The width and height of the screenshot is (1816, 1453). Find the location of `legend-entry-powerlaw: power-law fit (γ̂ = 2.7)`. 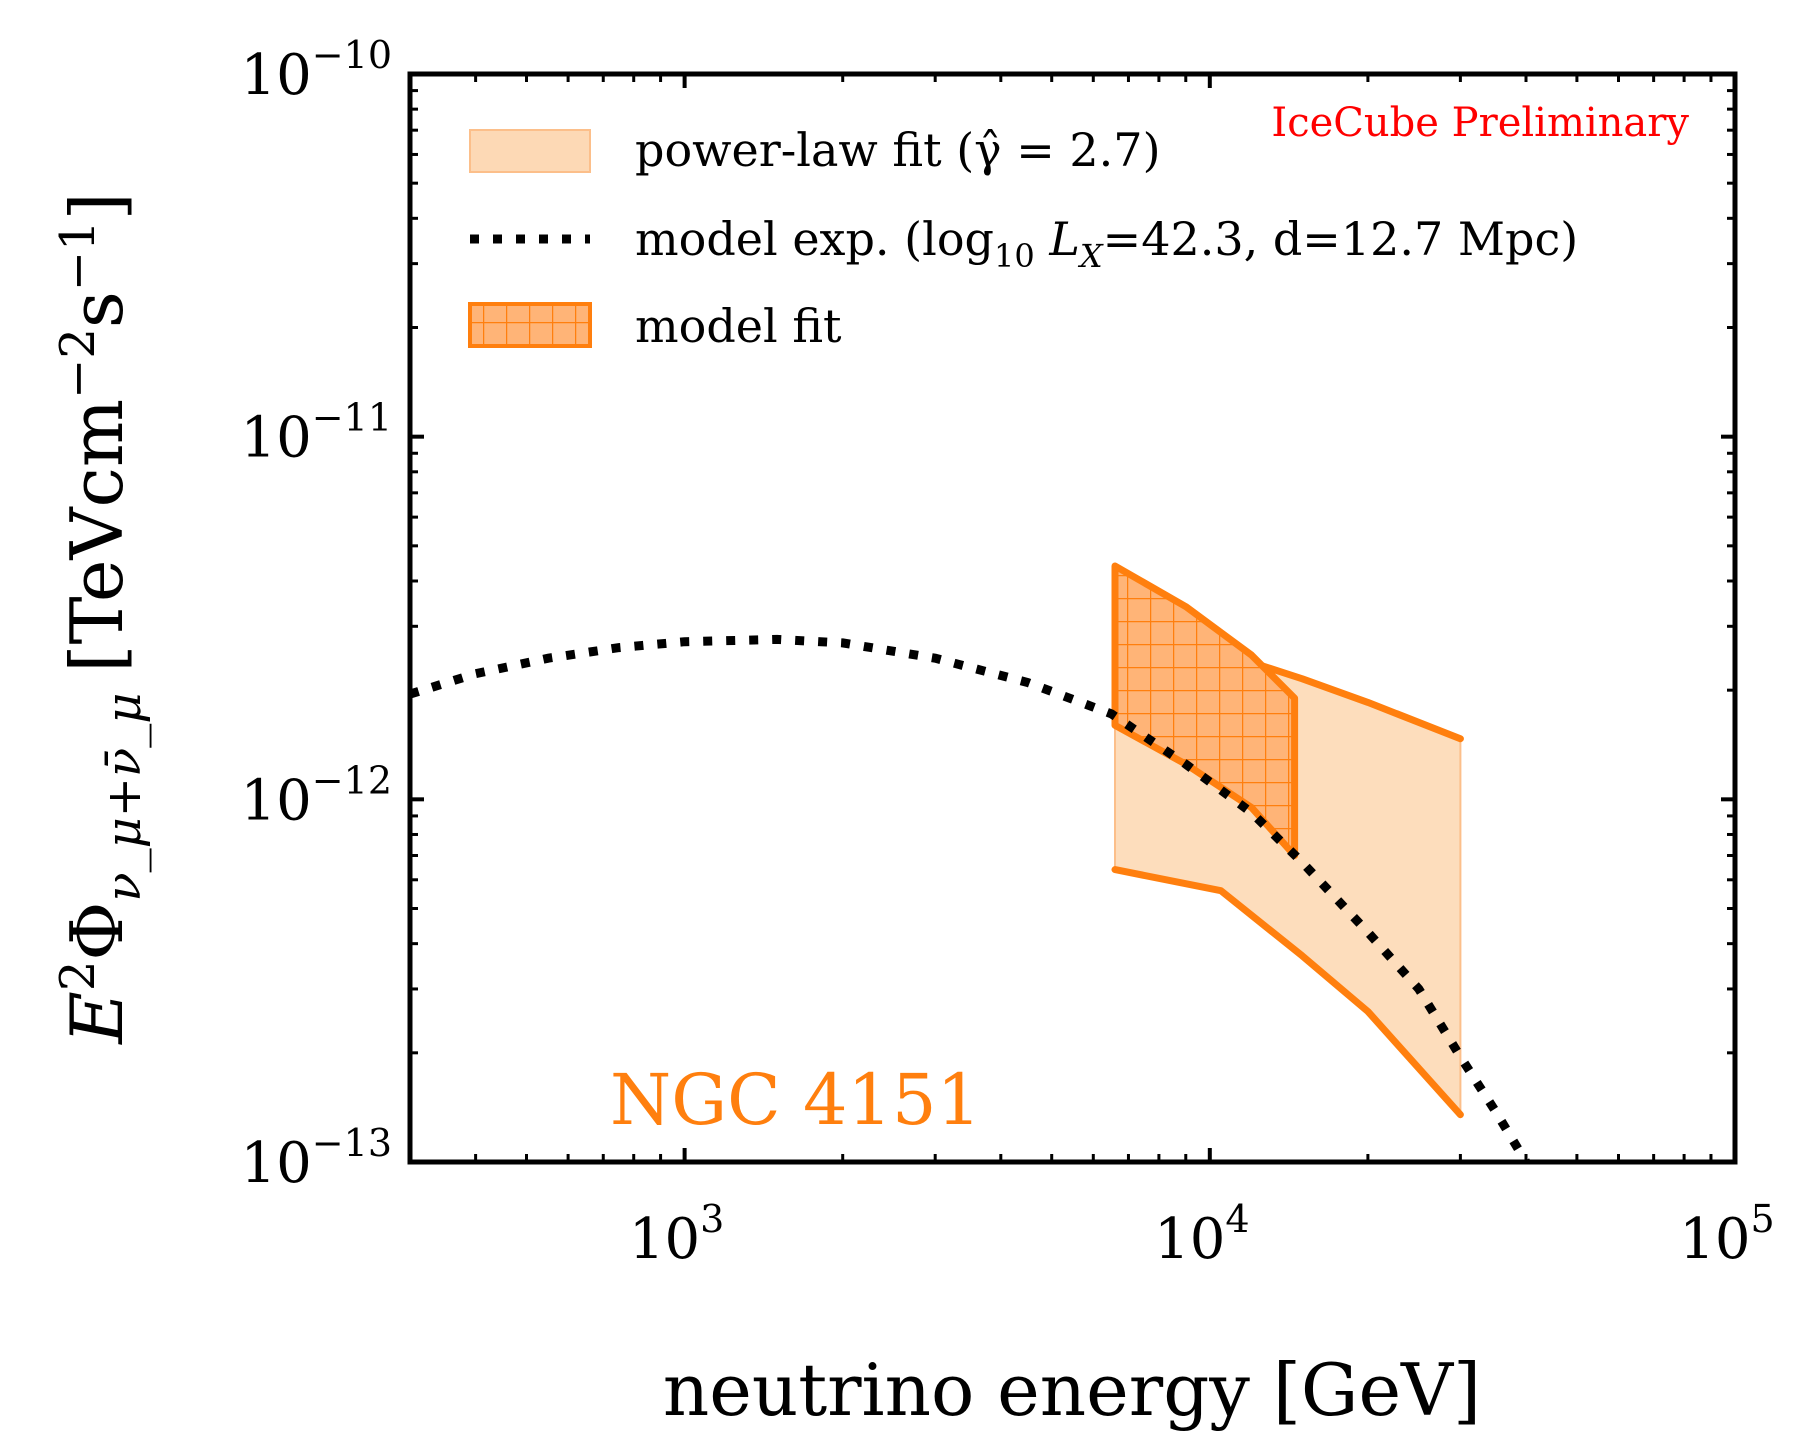

legend-entry-powerlaw: power-law fit (γ̂ = 2.7) is located at coordinates (815, 150).